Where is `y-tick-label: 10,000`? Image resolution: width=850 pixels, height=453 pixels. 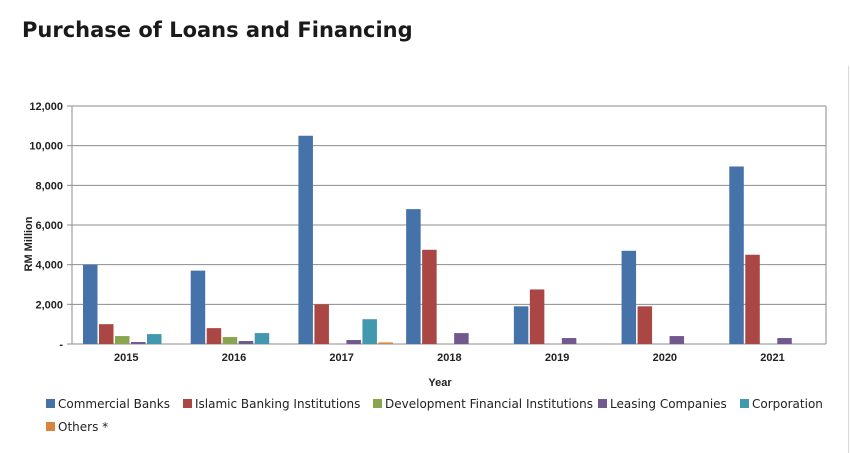 y-tick-label: 10,000 is located at coordinates (46, 147).